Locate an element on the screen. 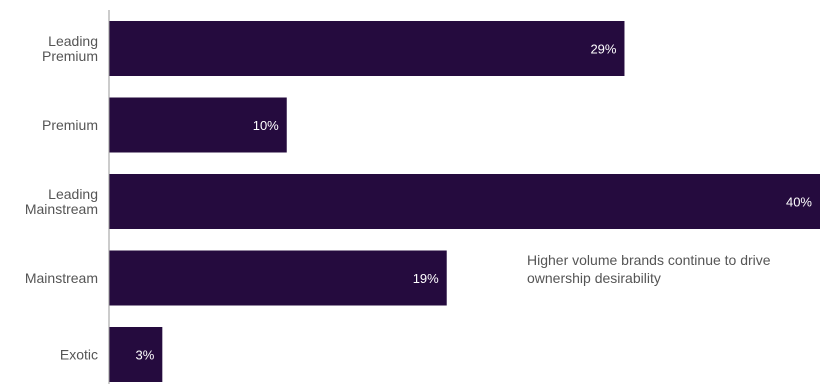  data-label: 3% is located at coordinates (145, 355).